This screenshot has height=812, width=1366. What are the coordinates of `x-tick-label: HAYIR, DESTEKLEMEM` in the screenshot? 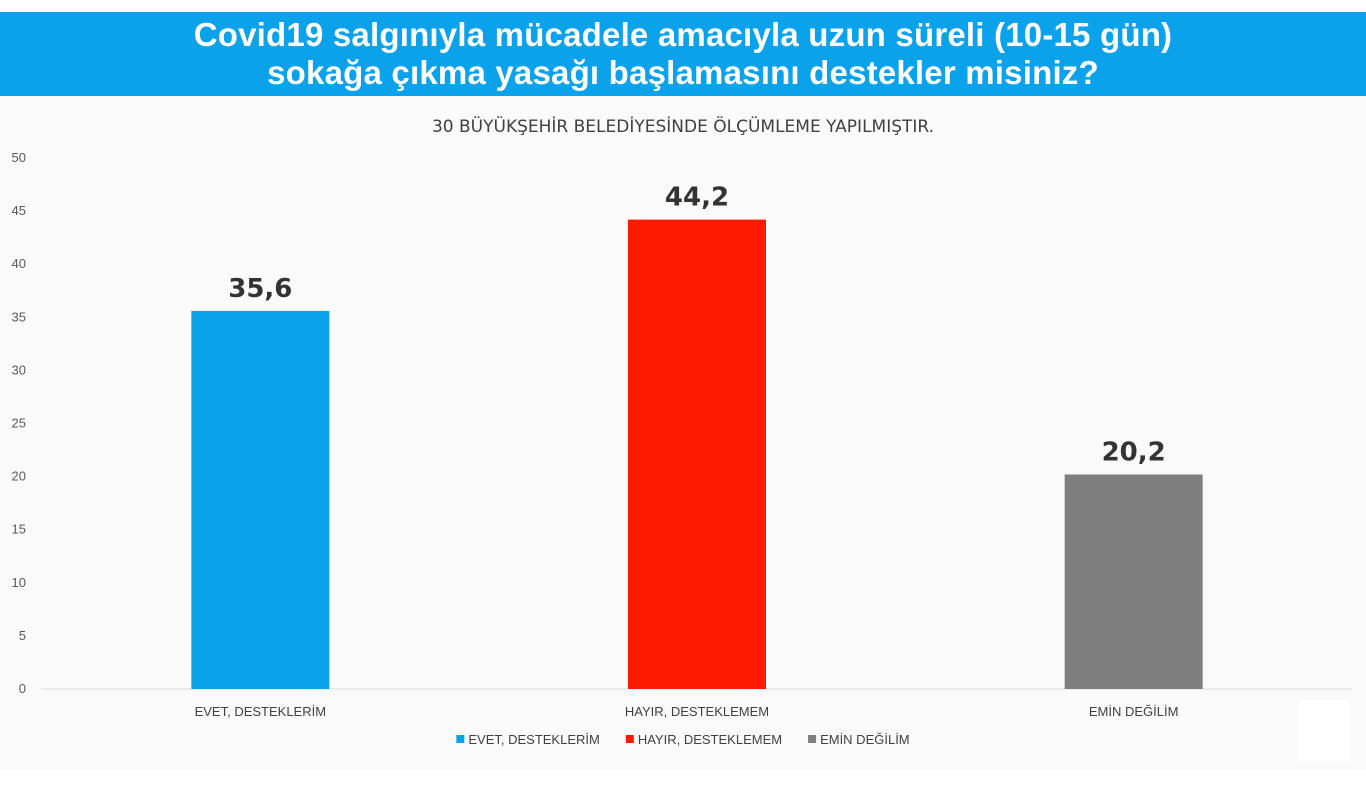 It's located at (697, 711).